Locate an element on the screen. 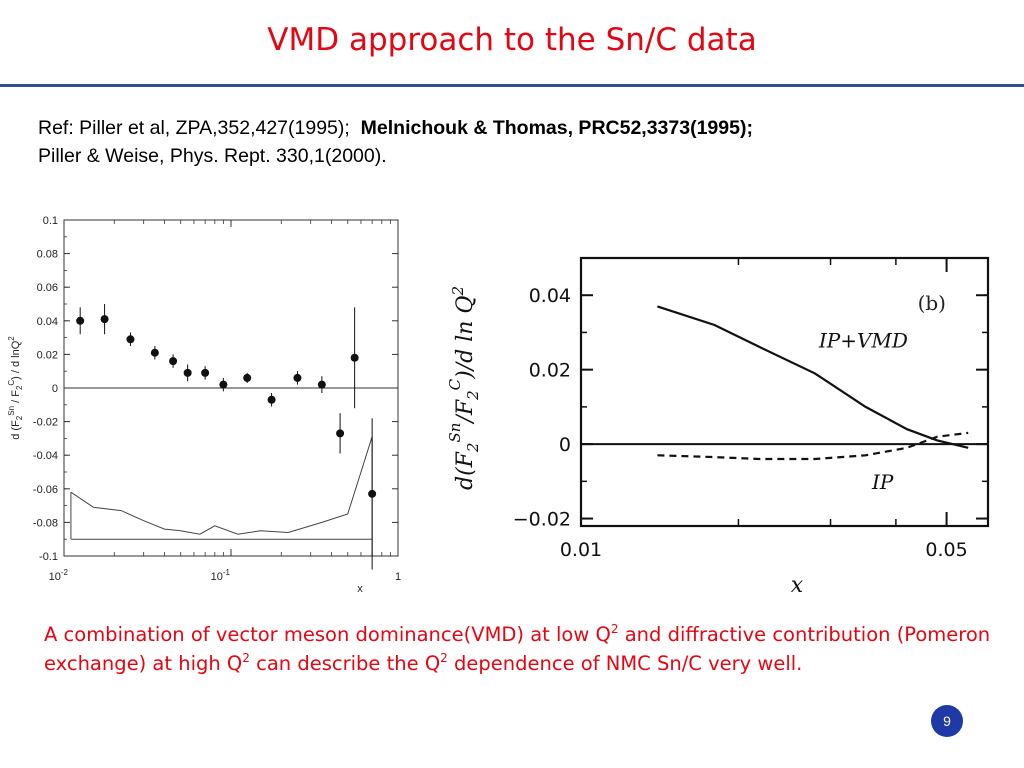 This screenshot has height=768, width=1024. page-number-badge: 9 is located at coordinates (947, 721).